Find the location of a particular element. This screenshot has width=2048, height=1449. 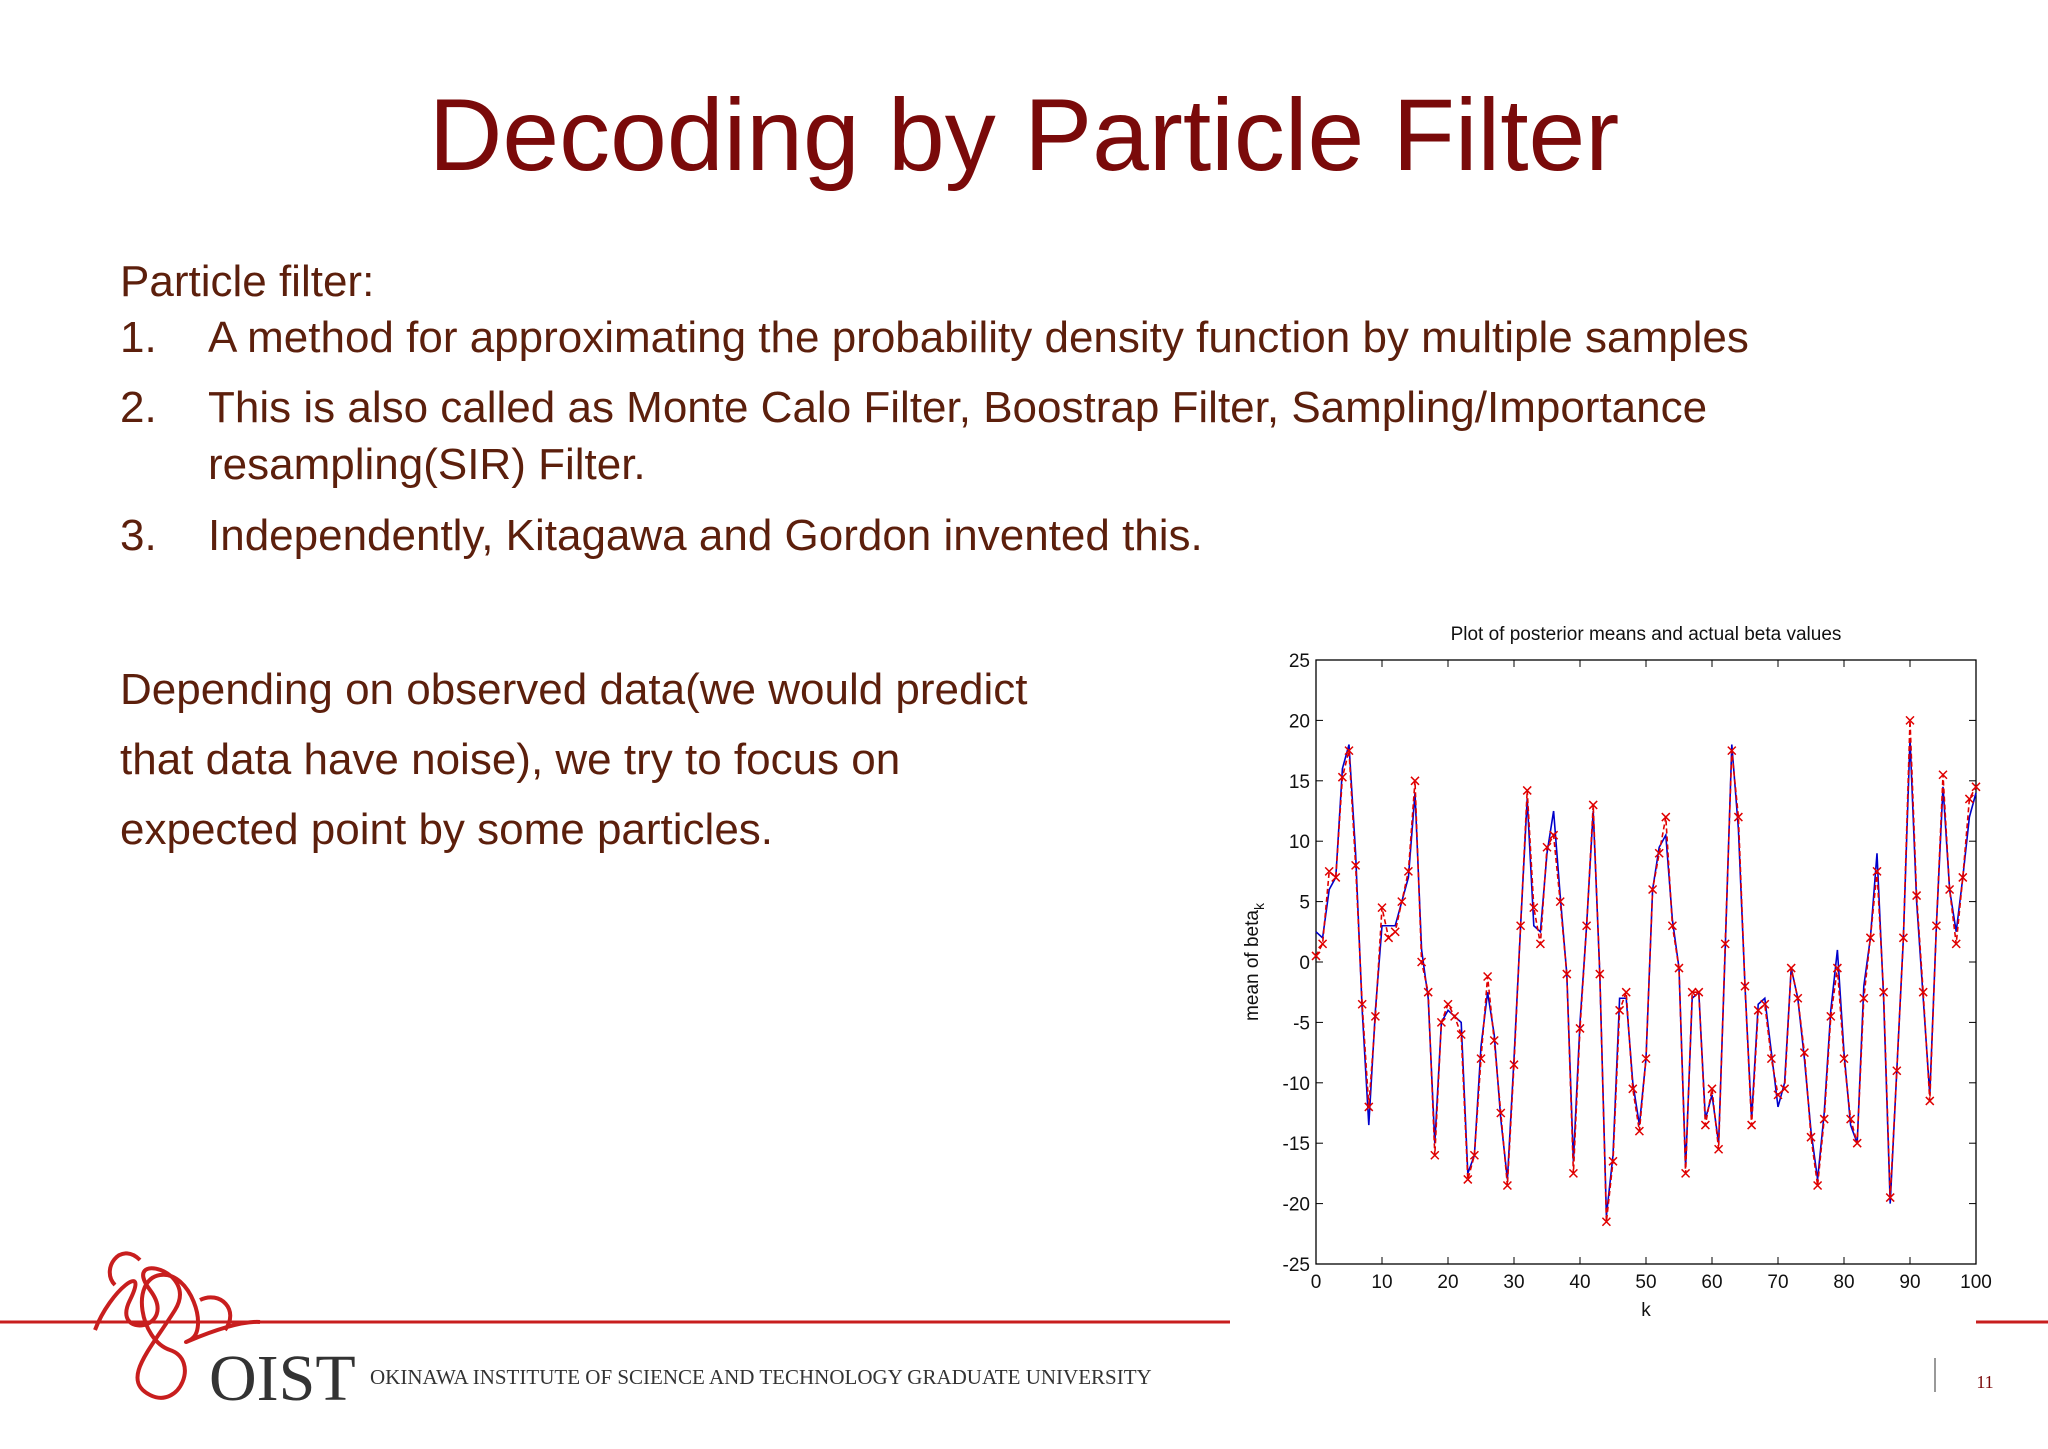

item-number: 1. is located at coordinates (138, 337).